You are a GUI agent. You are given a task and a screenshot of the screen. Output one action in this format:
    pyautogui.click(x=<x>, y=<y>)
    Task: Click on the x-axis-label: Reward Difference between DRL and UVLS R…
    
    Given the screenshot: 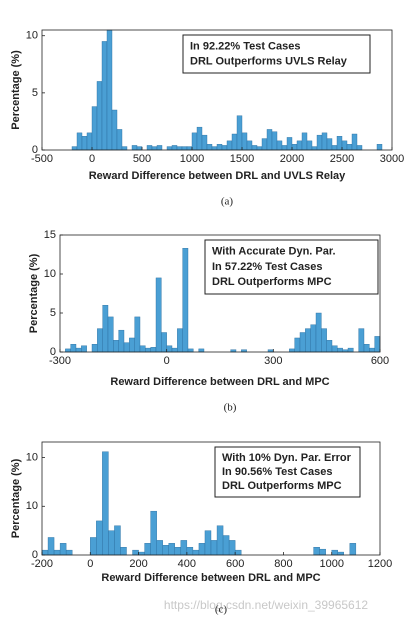 What is the action you would take?
    pyautogui.click(x=217, y=176)
    